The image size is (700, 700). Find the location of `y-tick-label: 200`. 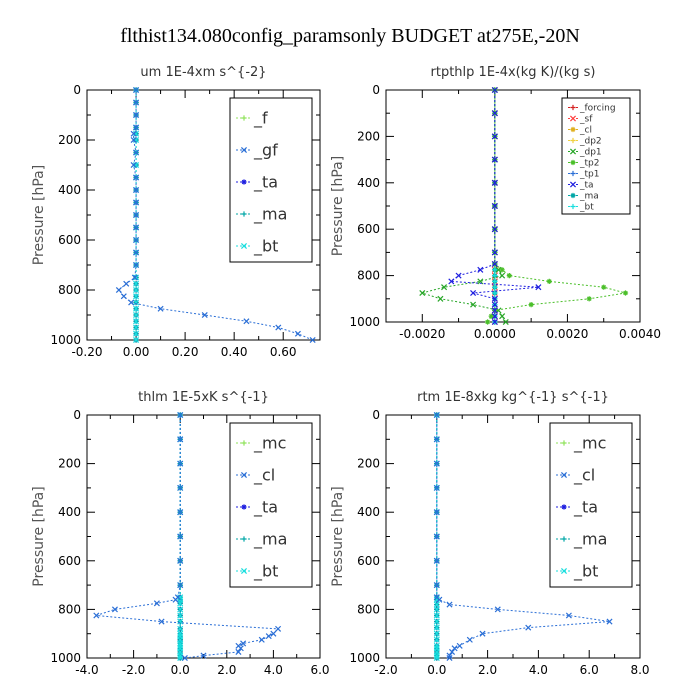

y-tick-label: 200 is located at coordinates (368, 136).